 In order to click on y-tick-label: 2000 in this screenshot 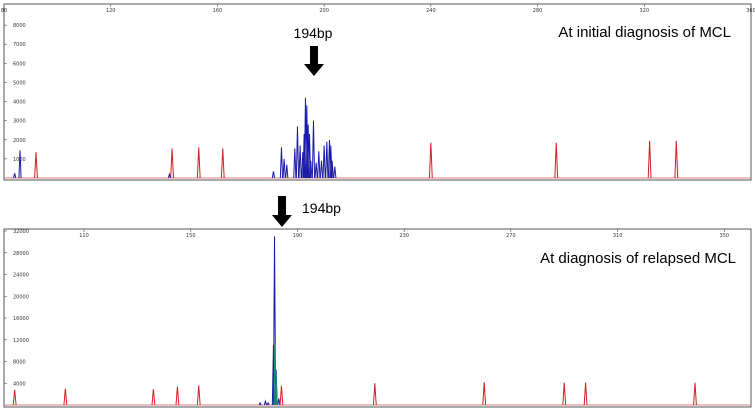, I will do `click(19, 141)`.